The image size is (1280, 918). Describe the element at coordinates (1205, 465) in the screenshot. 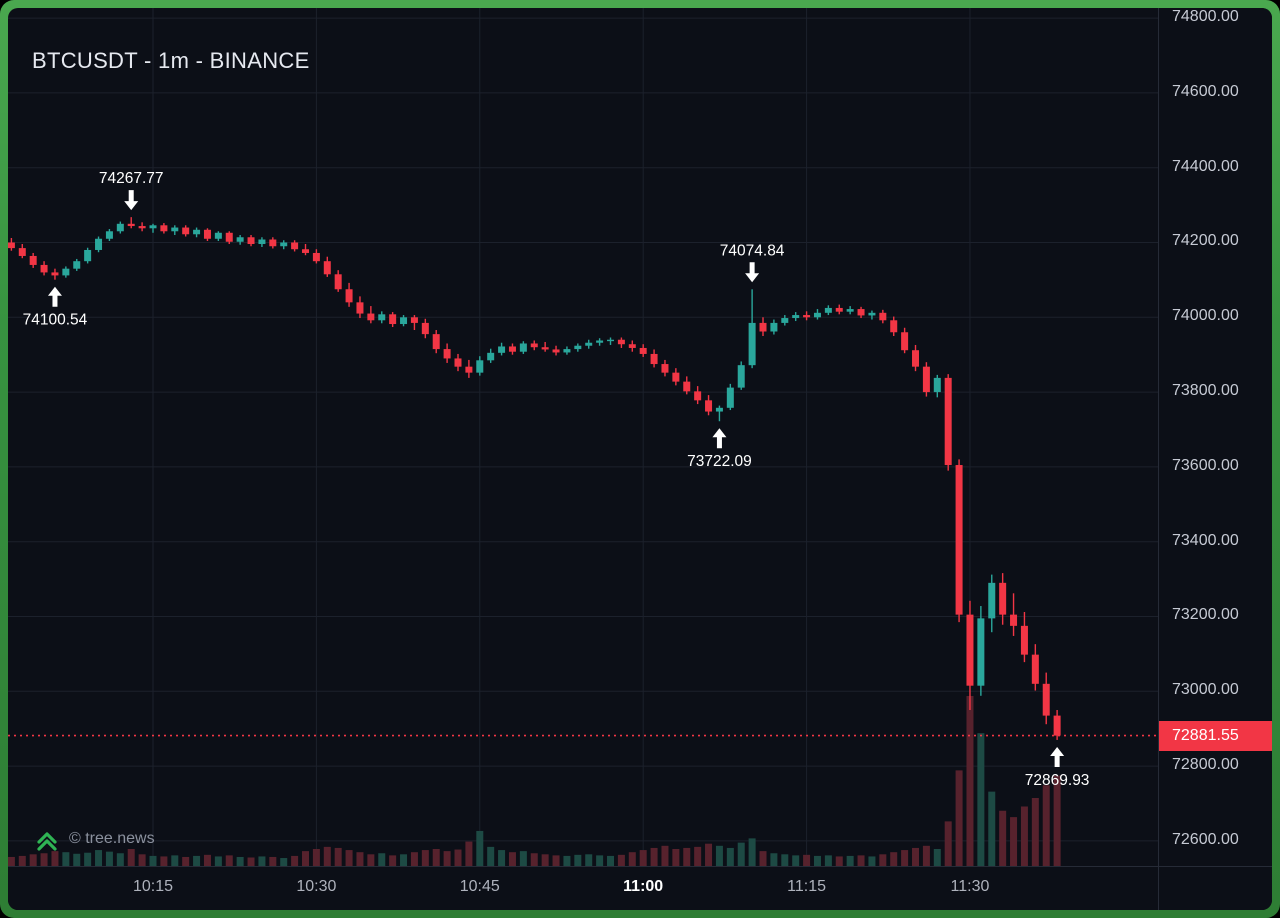

I see `price-tick-label: 73600.00` at that location.